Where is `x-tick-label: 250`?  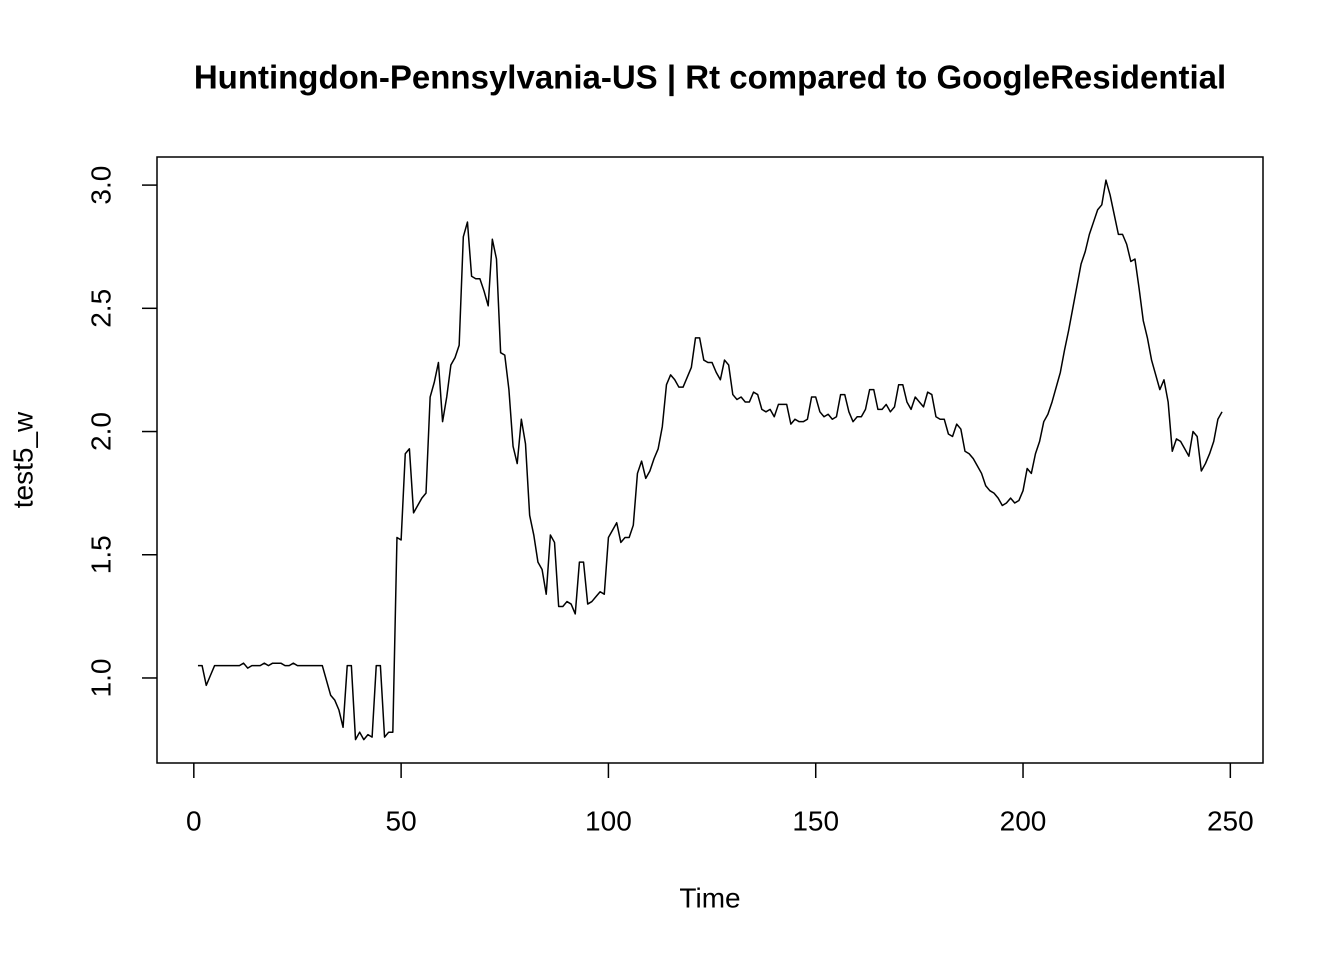
x-tick-label: 250 is located at coordinates (1230, 820).